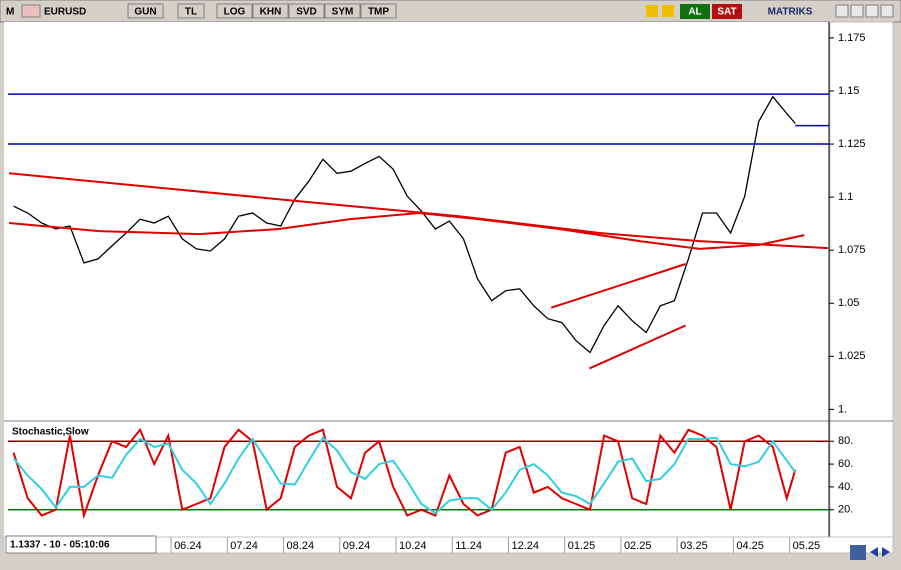 The image size is (901, 570). I want to click on status-box, so click(81, 544).